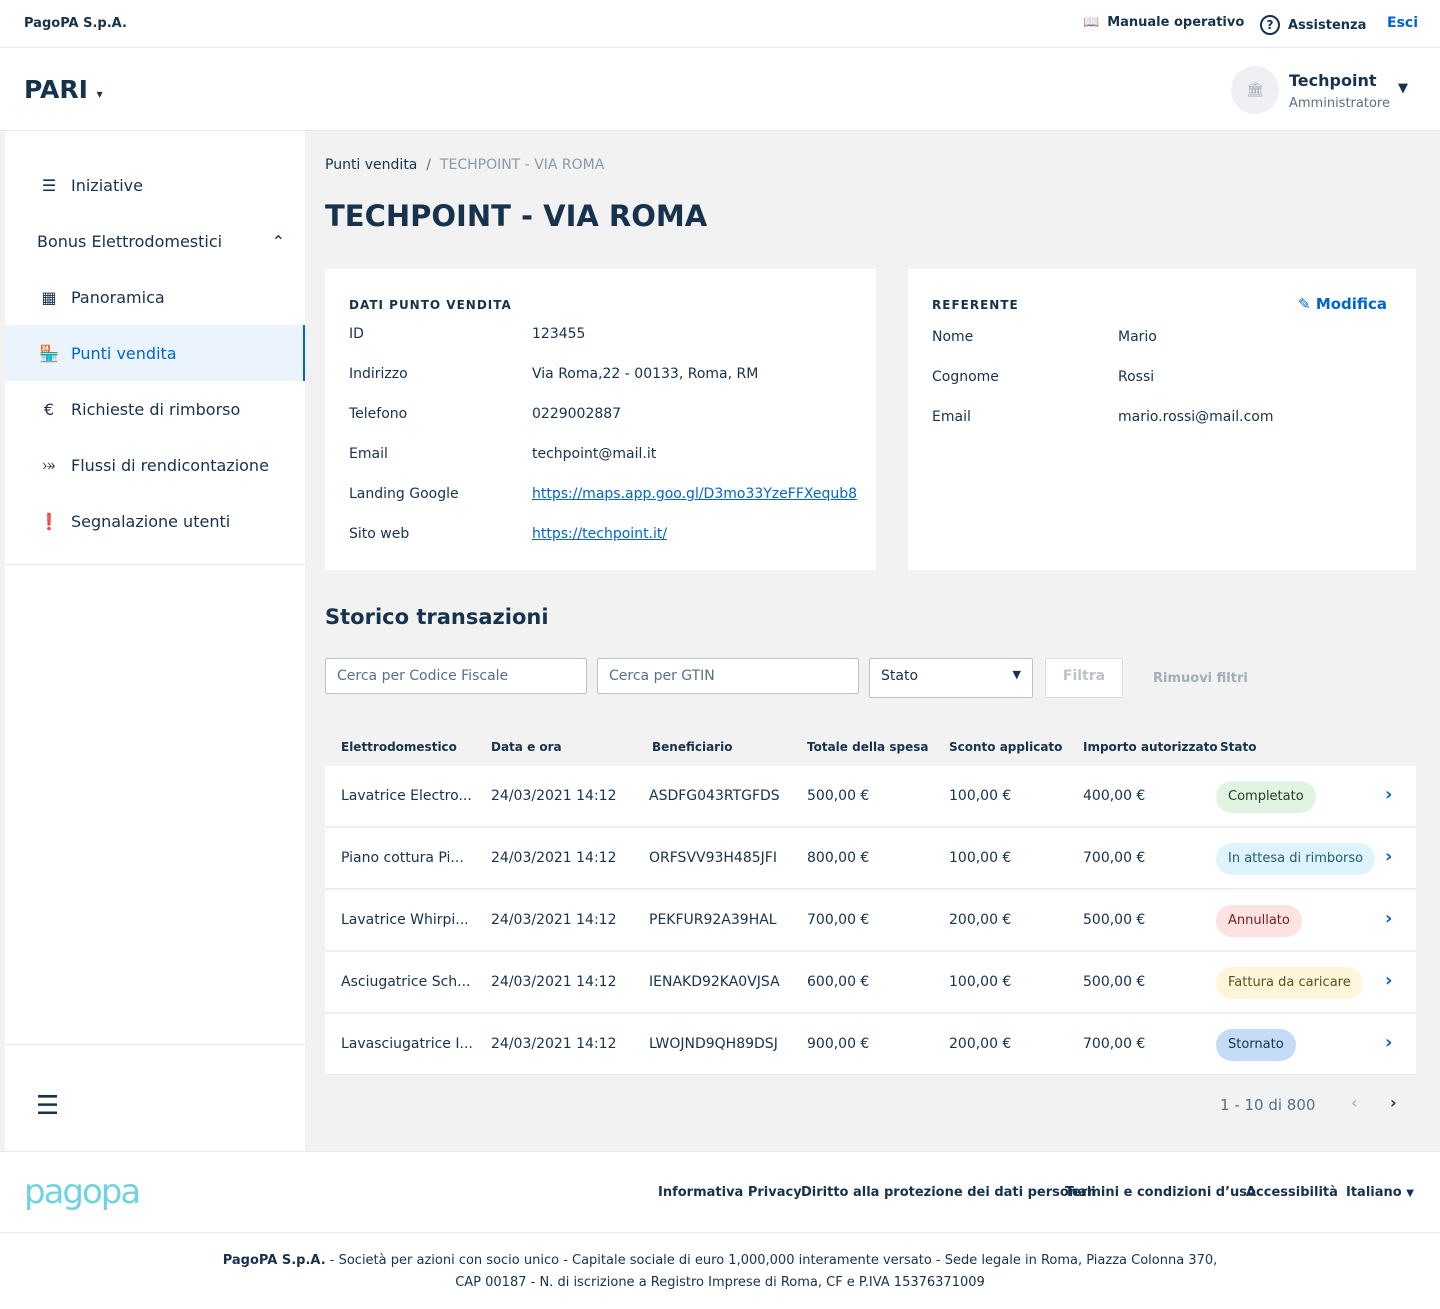  Describe the element at coordinates (1160, 1192) in the screenshot. I see `footer-link-terms: Termini e condizioni d’uso` at that location.